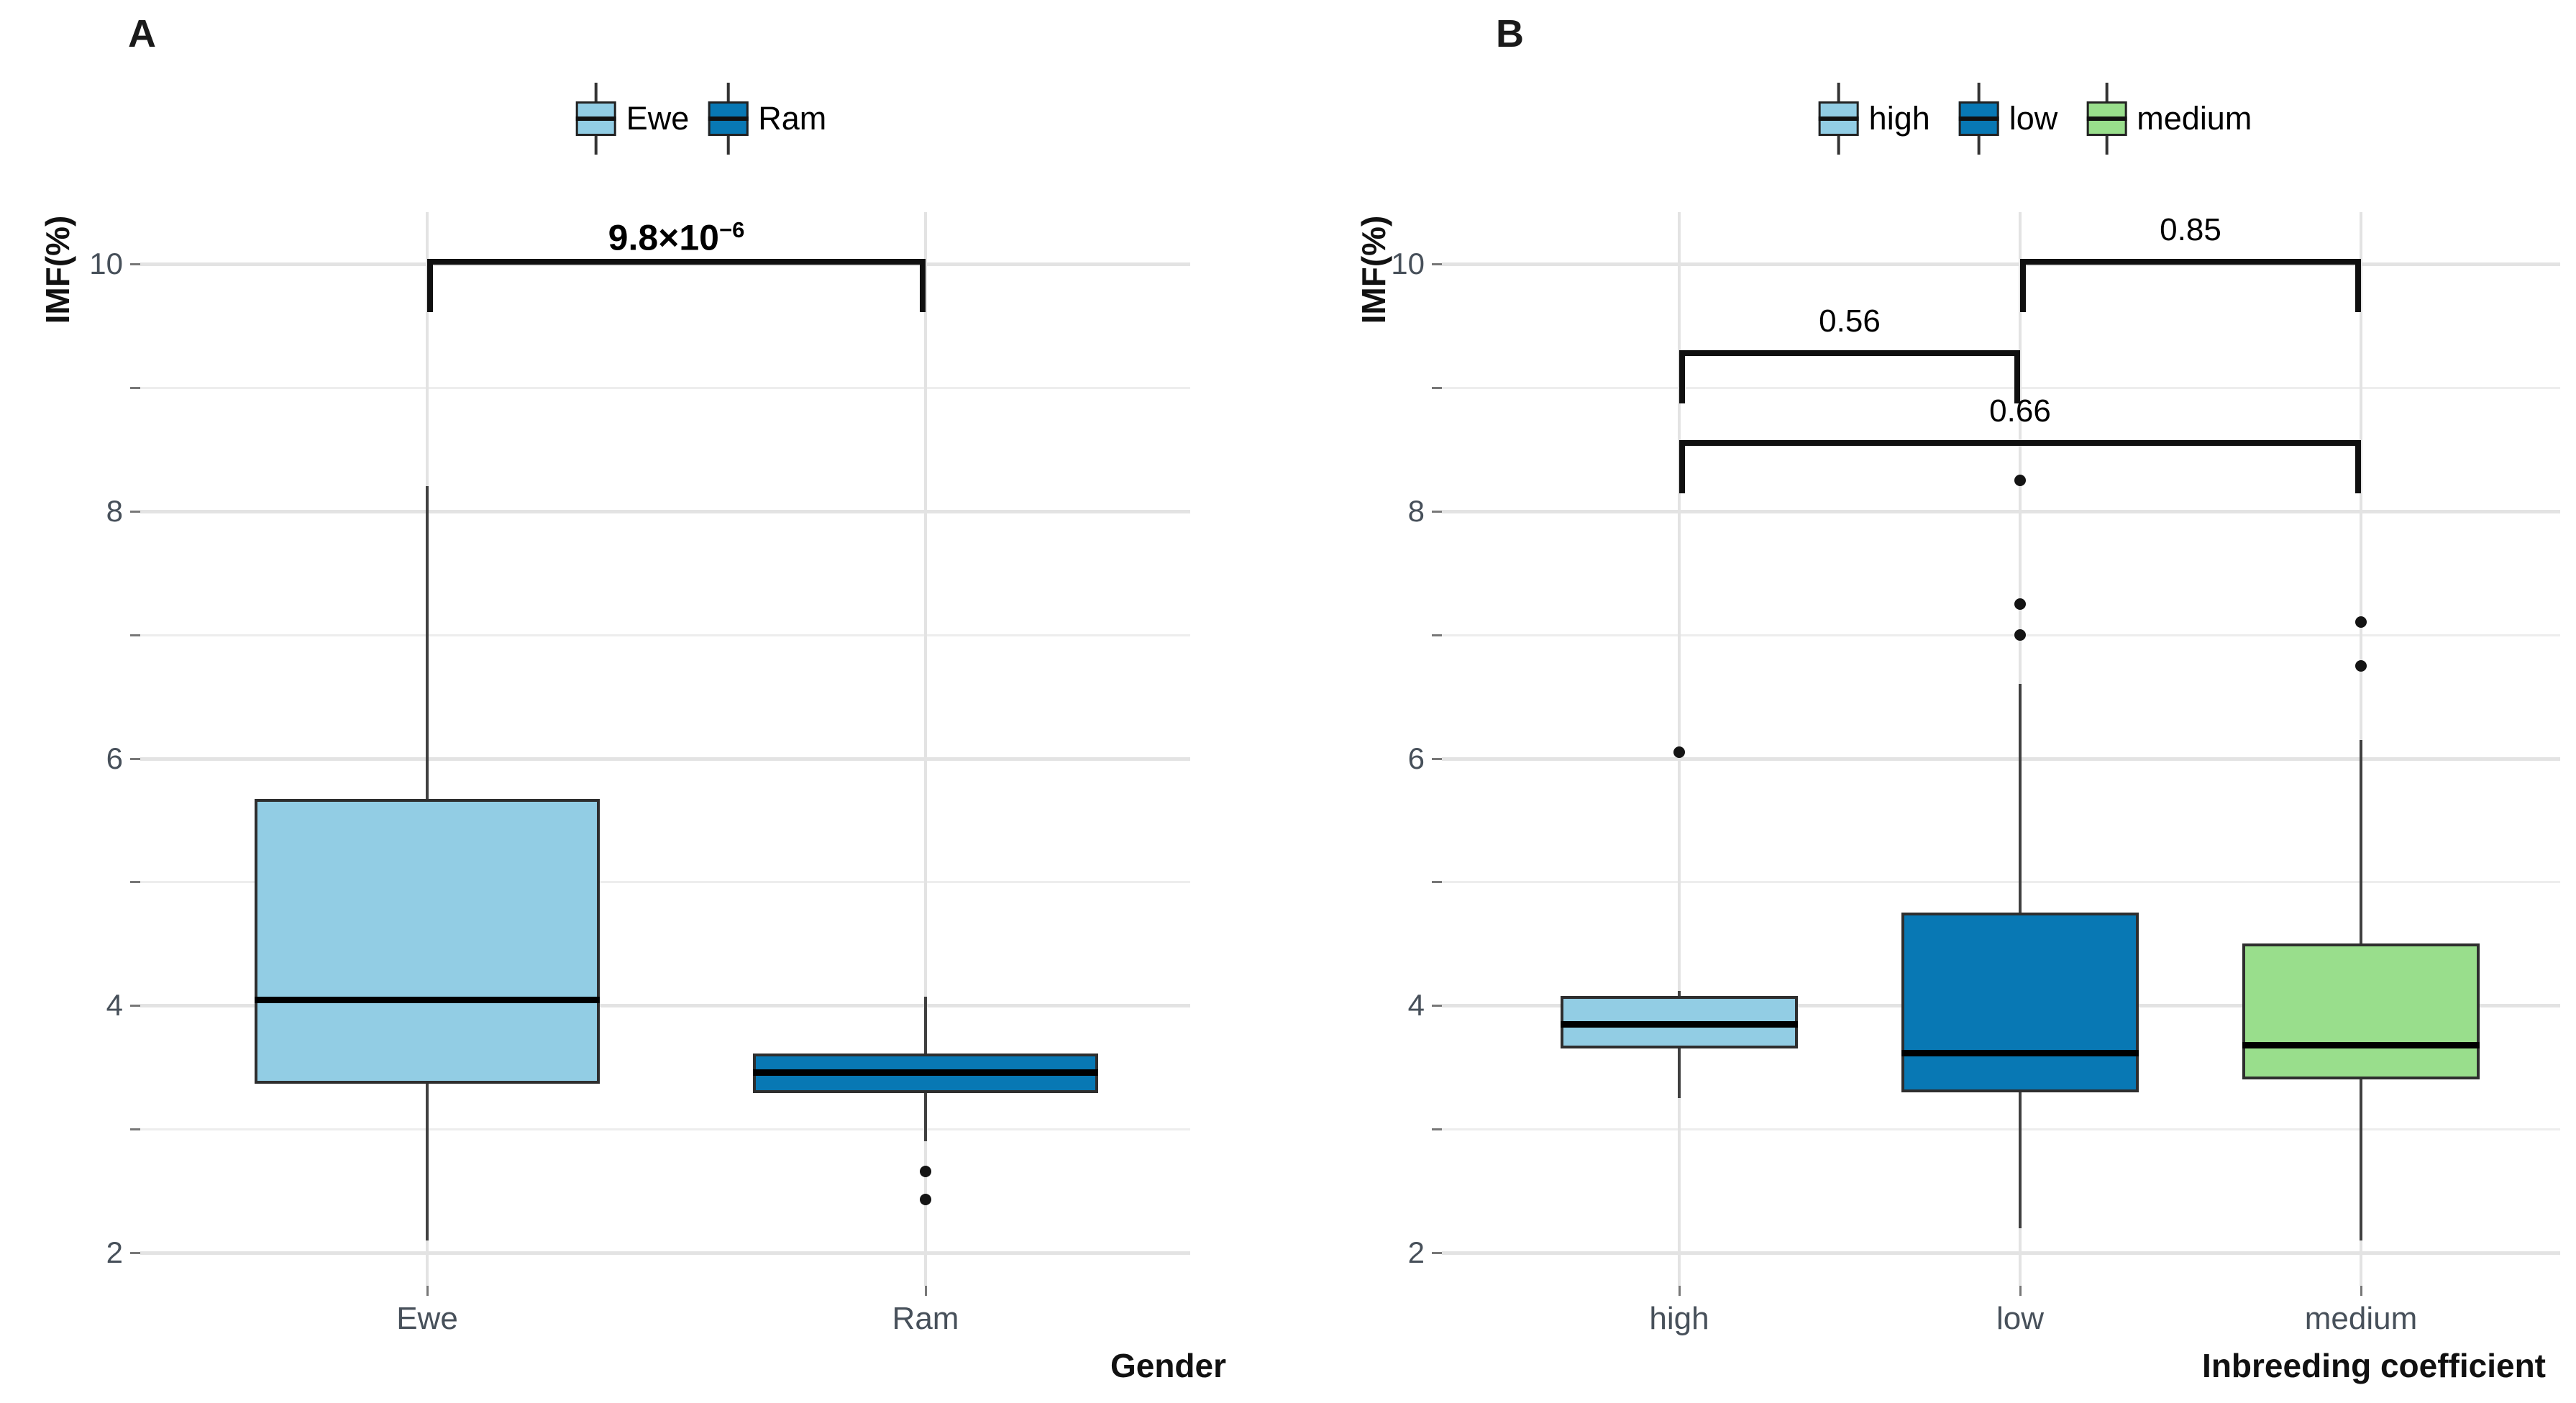 Image resolution: width=2576 pixels, height=1403 pixels. Describe the element at coordinates (1510, 33) in the screenshot. I see `panel-b-label: B` at that location.